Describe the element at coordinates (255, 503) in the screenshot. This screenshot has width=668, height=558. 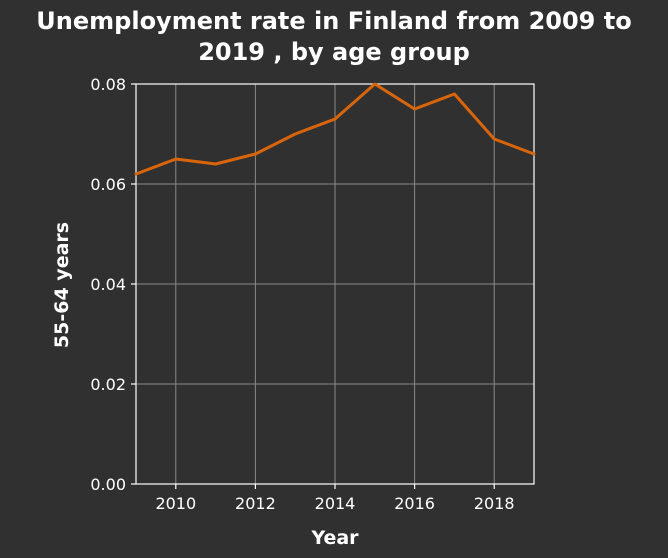
I see `x-tick-label: 2012` at that location.